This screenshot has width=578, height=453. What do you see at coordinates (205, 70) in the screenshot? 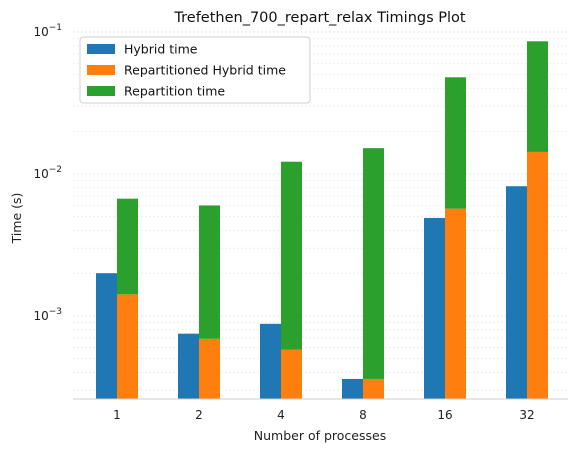
I see `legend-label: Repartitioned Hybrid time` at bounding box center [205, 70].